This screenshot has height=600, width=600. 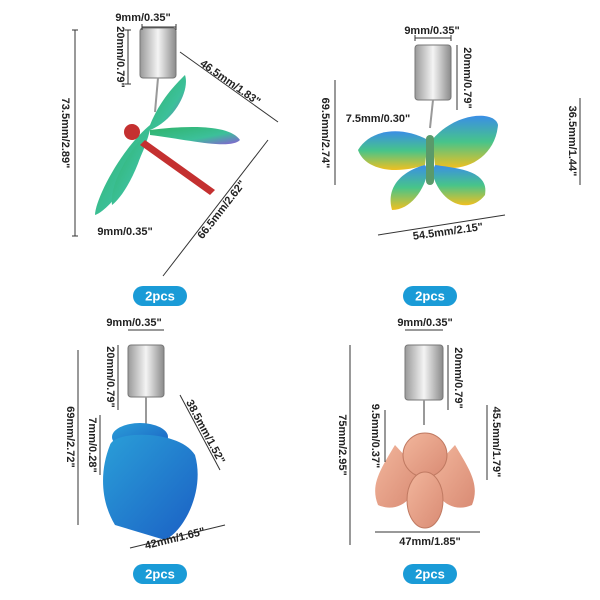 I want to click on dimension-label: 47mm/1.85", so click(x=429, y=542).